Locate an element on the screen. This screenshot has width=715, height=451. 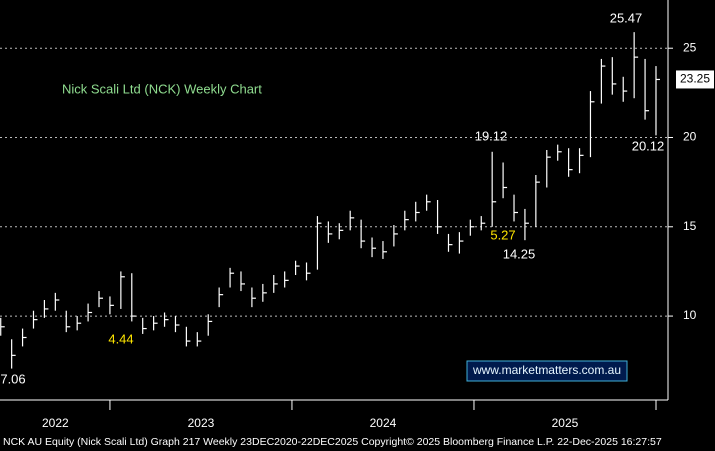
watermark: www.marketmatters.com.au is located at coordinates (546, 370).